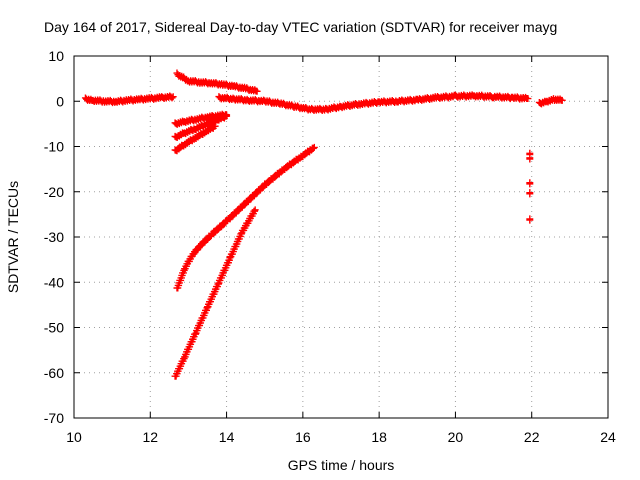  What do you see at coordinates (56, 56) in the screenshot?
I see `y-tick-label: 10` at bounding box center [56, 56].